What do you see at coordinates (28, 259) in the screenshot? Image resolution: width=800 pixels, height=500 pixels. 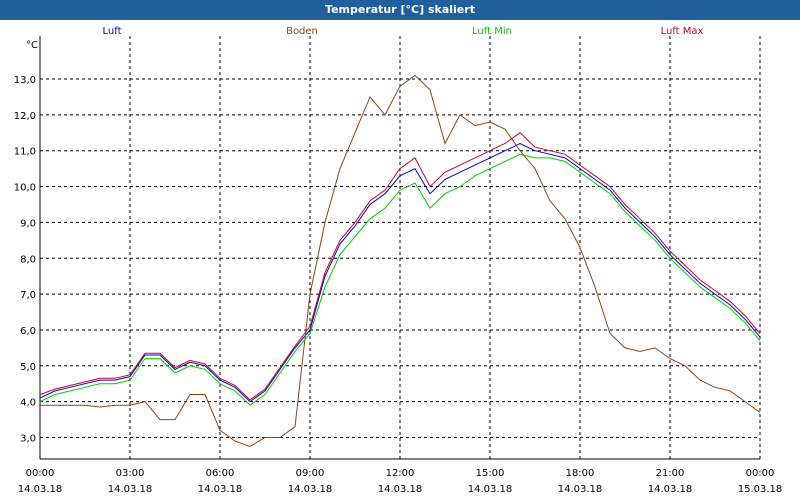 I see `y-tick-label: 8,0` at bounding box center [28, 259].